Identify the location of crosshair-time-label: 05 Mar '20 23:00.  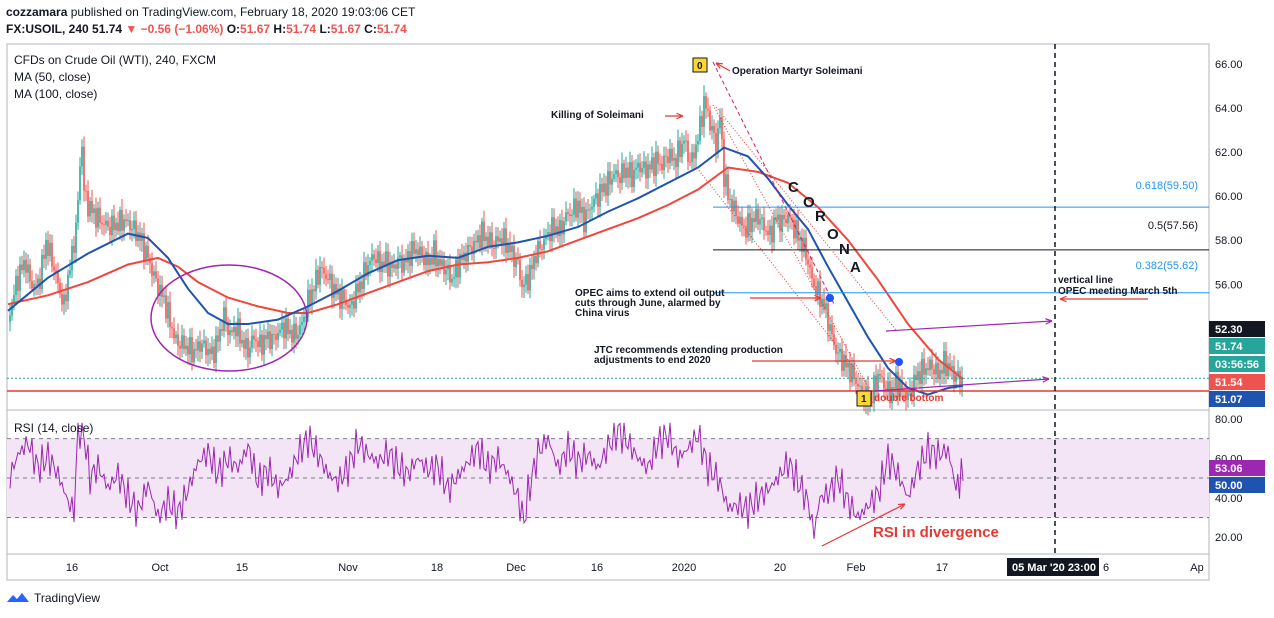
(1054, 568).